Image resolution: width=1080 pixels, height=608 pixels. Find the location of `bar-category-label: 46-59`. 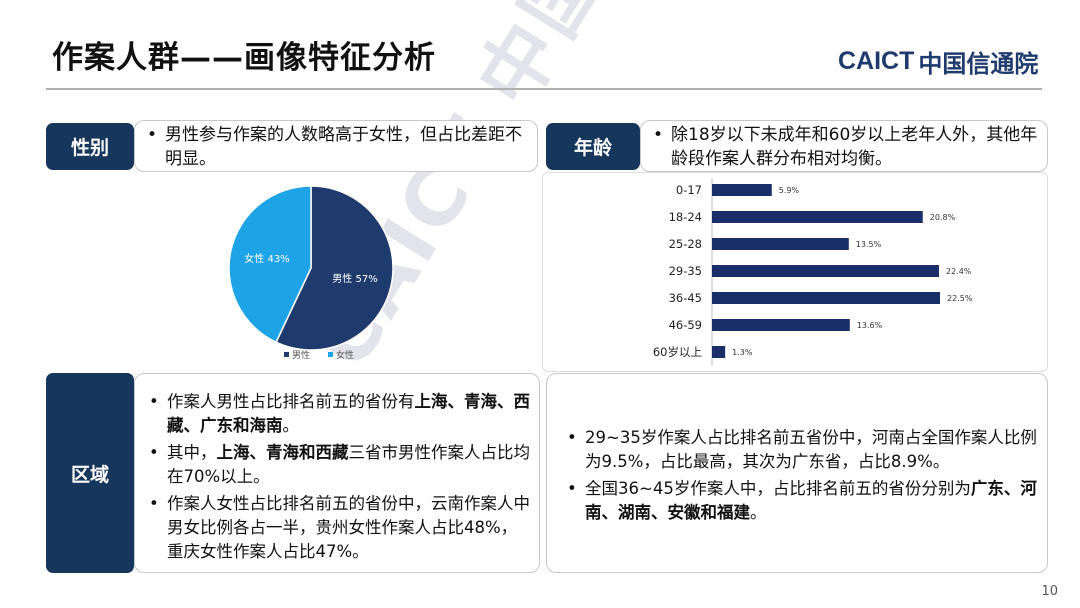

bar-category-label: 46-59 is located at coordinates (685, 325).